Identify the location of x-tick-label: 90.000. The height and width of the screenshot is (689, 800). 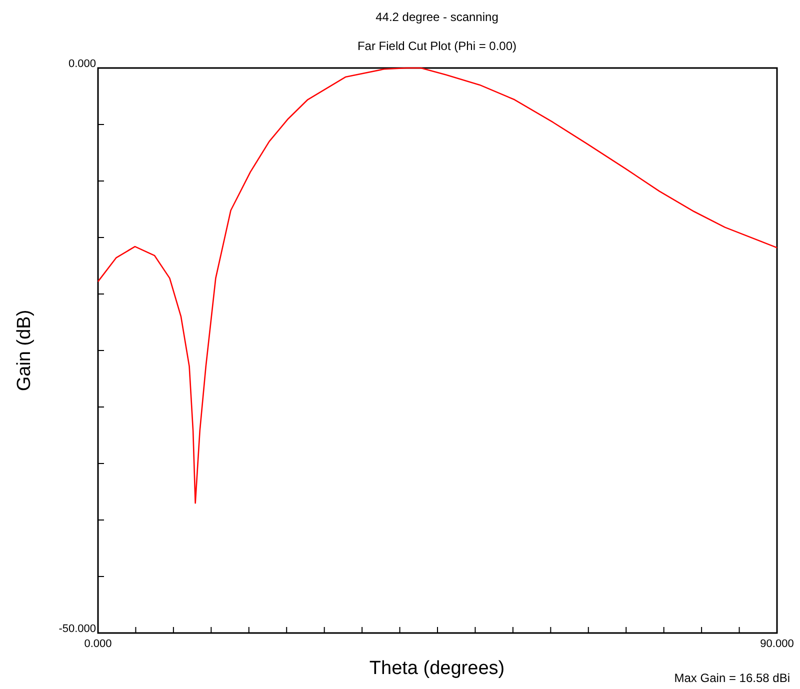
(777, 644).